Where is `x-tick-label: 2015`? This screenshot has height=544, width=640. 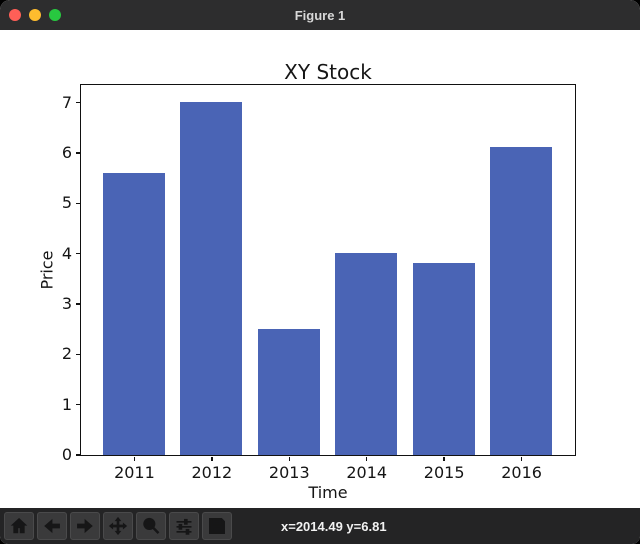 x-tick-label: 2015 is located at coordinates (444, 472).